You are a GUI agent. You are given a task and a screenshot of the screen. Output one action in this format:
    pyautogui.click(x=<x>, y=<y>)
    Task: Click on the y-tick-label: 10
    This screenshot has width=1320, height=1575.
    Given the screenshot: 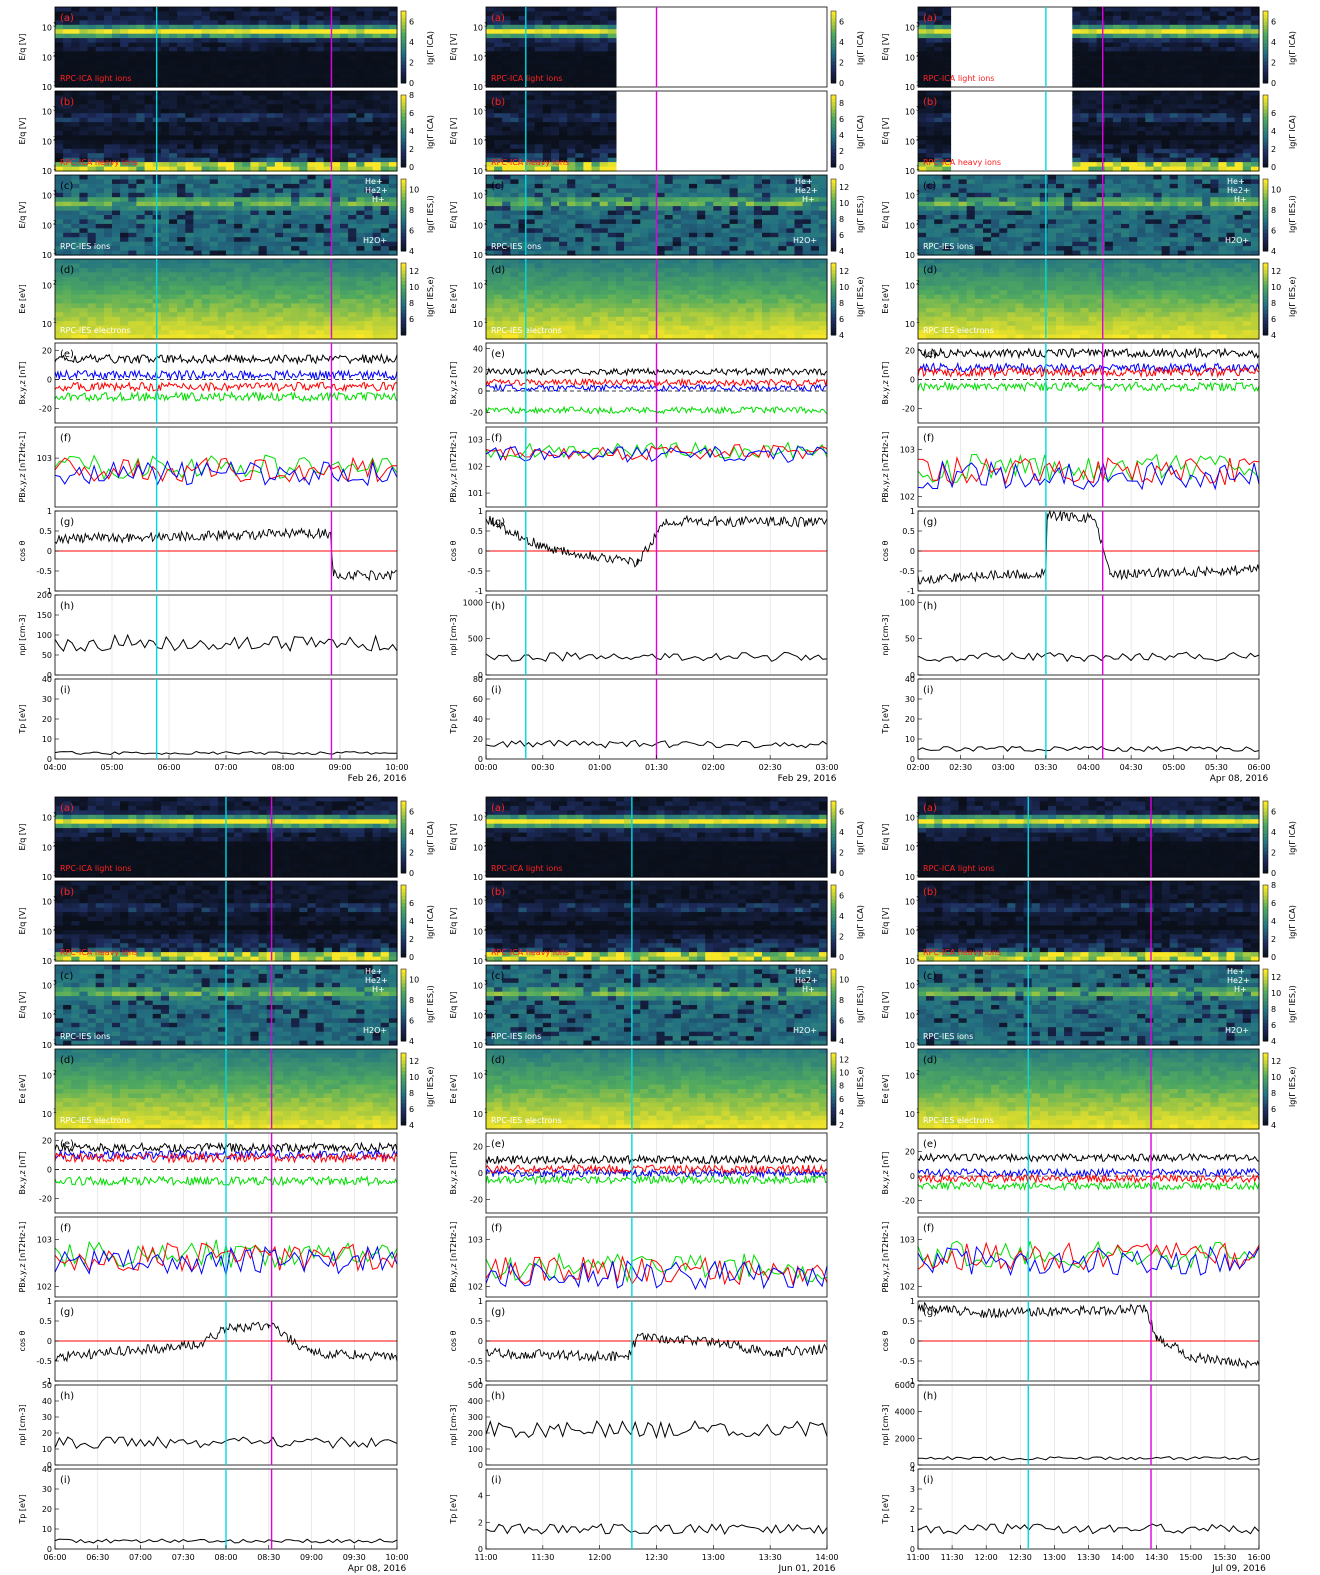 What is the action you would take?
    pyautogui.click(x=478, y=171)
    